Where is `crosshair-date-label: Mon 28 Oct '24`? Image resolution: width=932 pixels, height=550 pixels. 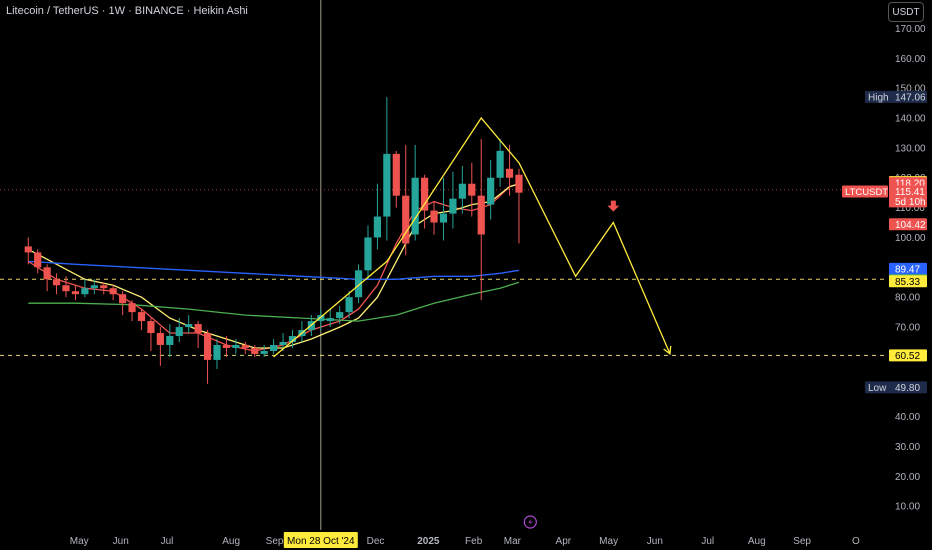
crosshair-date-label: Mon 28 Oct '24 is located at coordinates (321, 541).